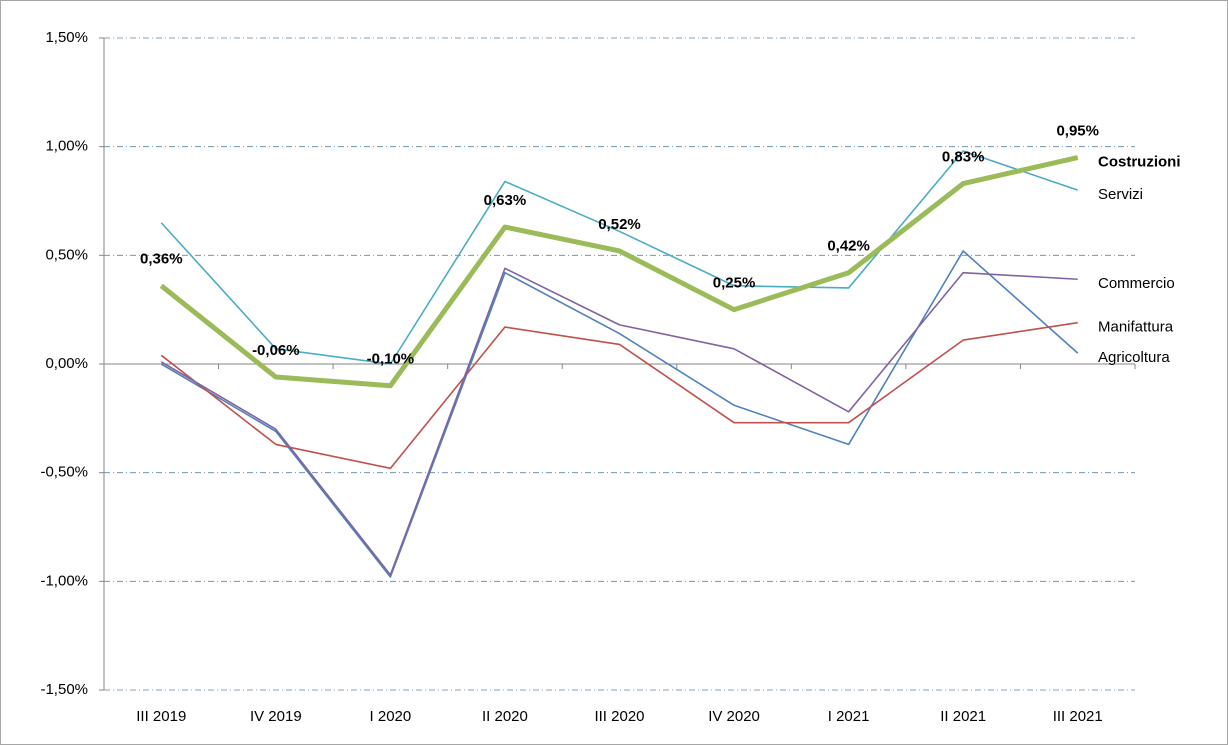 The height and width of the screenshot is (745, 1228). Describe the element at coordinates (1077, 131) in the screenshot. I see `data-label: 0,95%` at that location.